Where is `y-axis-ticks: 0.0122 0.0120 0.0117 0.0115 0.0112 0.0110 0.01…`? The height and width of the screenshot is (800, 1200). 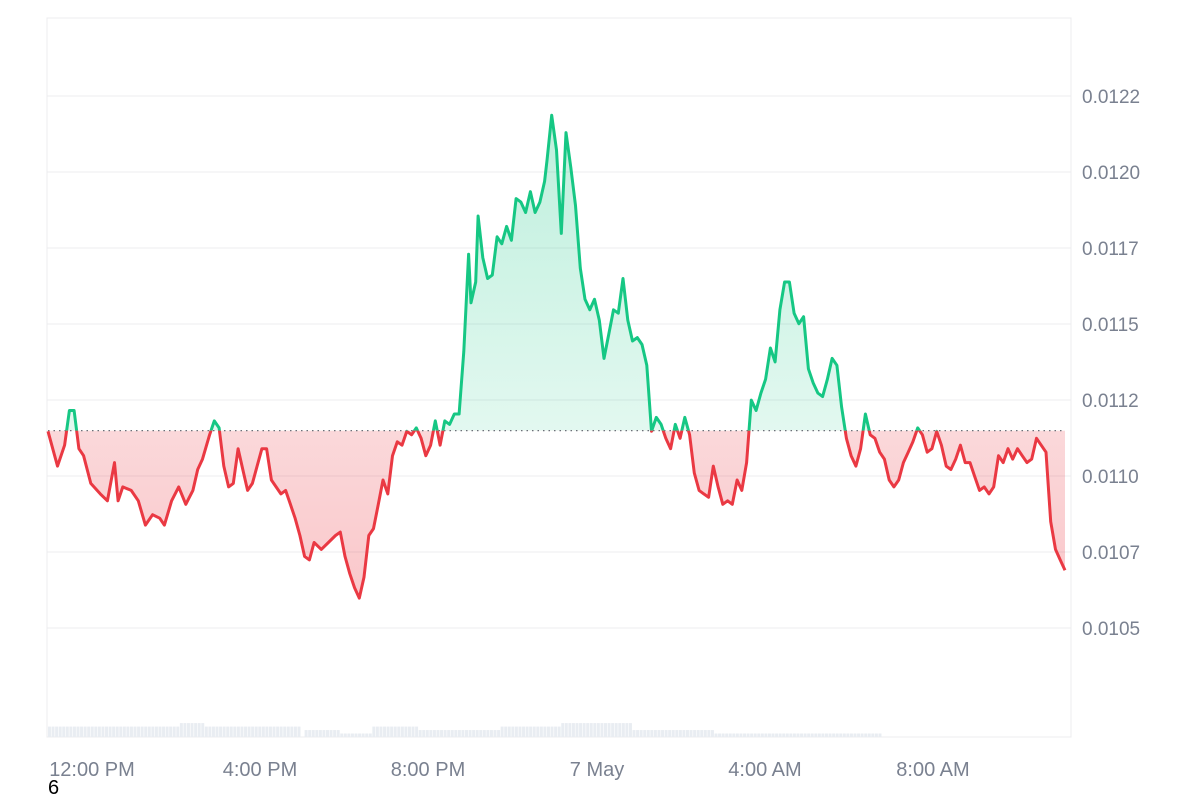
y-axis-ticks: 0.0122 0.0120 0.0117 0.0115 0.0112 0.0110 0.01… is located at coordinates (1111, 363).